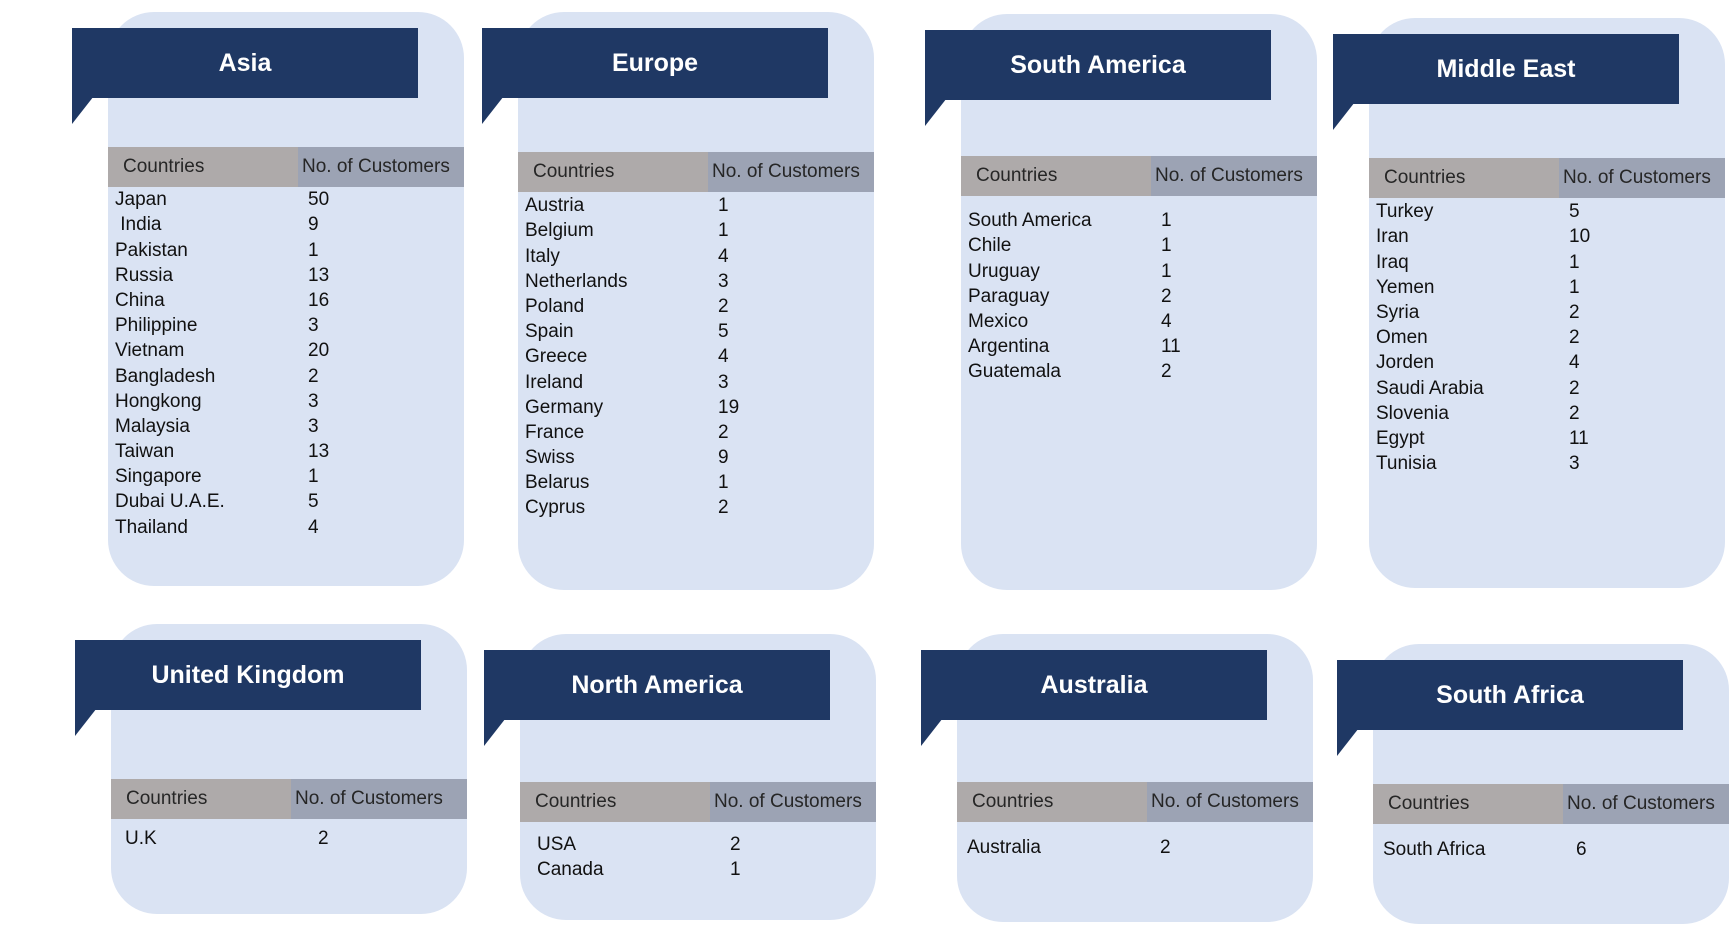 This screenshot has height=932, width=1735. I want to click on table-row: Uruguay 1, so click(1138, 269).